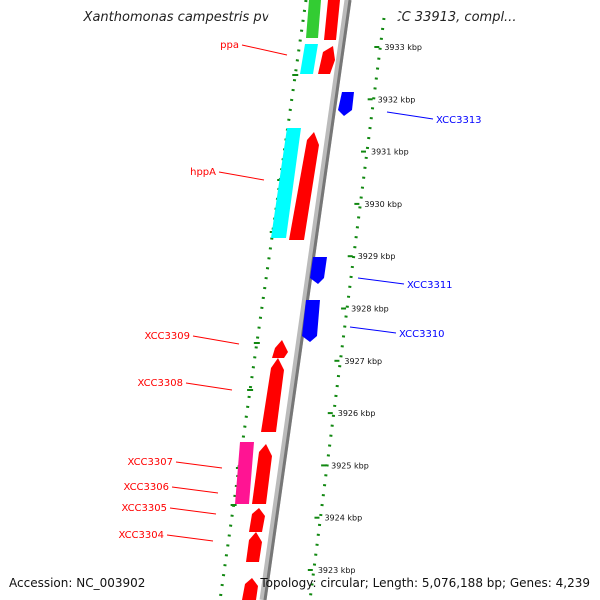 This screenshot has height=600, width=600. Describe the element at coordinates (250, 589) in the screenshot. I see `bottom-forward-gene` at that location.